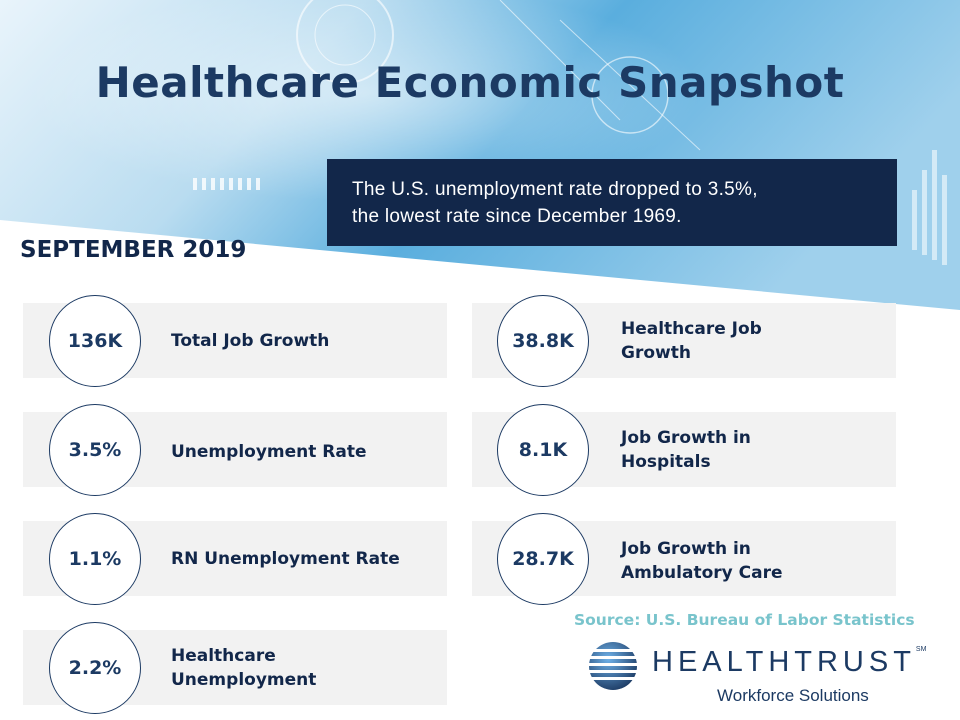  Describe the element at coordinates (133, 250) in the screenshot. I see `period-heading: SEPTEMBER 2019` at that location.